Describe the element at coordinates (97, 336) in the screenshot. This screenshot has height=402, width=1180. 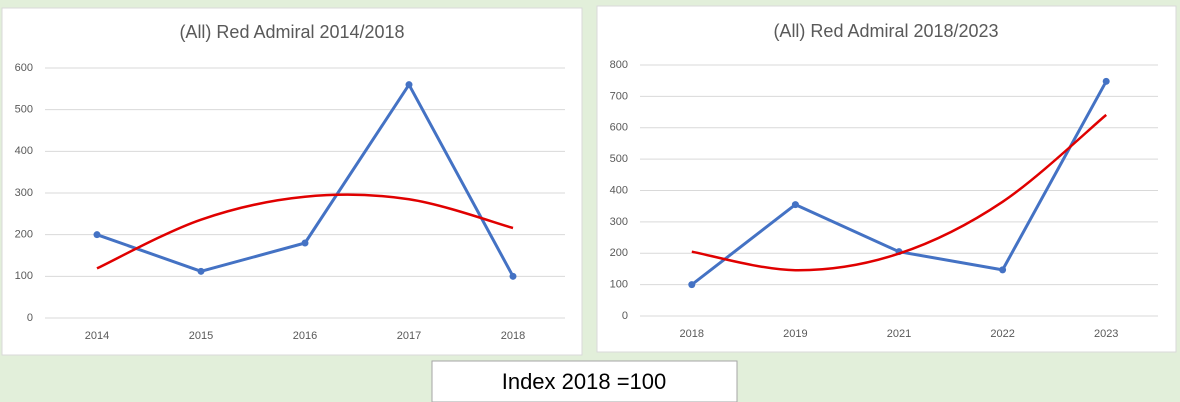
I see `x-tick-label: 2014` at that location.